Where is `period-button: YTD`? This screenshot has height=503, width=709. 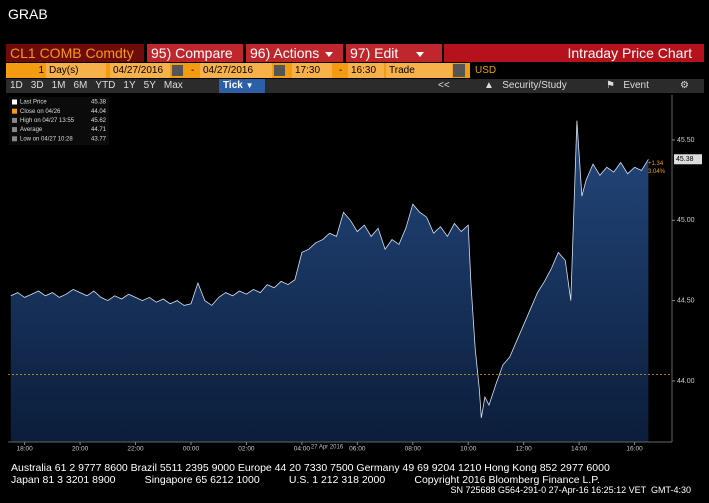
period-button: YTD is located at coordinates (105, 85).